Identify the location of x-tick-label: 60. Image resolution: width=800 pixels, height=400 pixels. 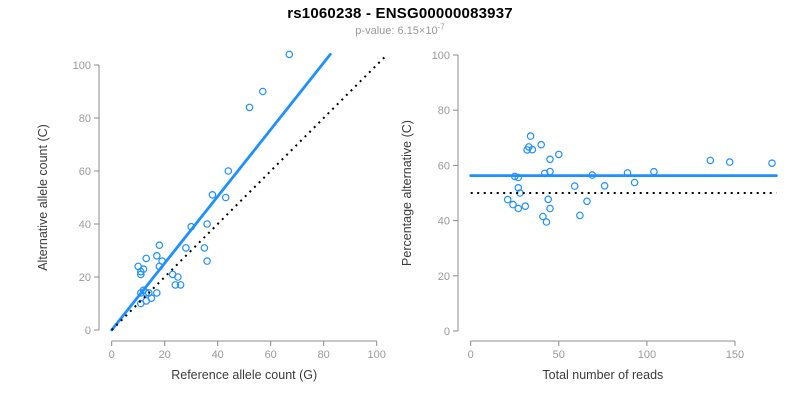
(271, 355).